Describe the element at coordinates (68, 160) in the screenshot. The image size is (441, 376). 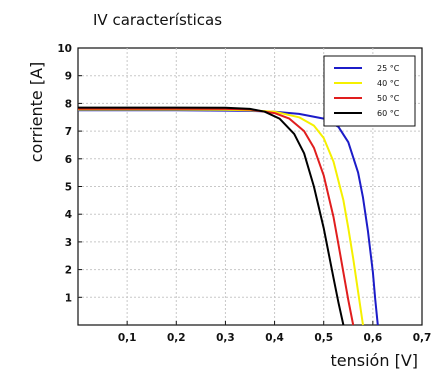
I see `y-tick-label: 6` at that location.